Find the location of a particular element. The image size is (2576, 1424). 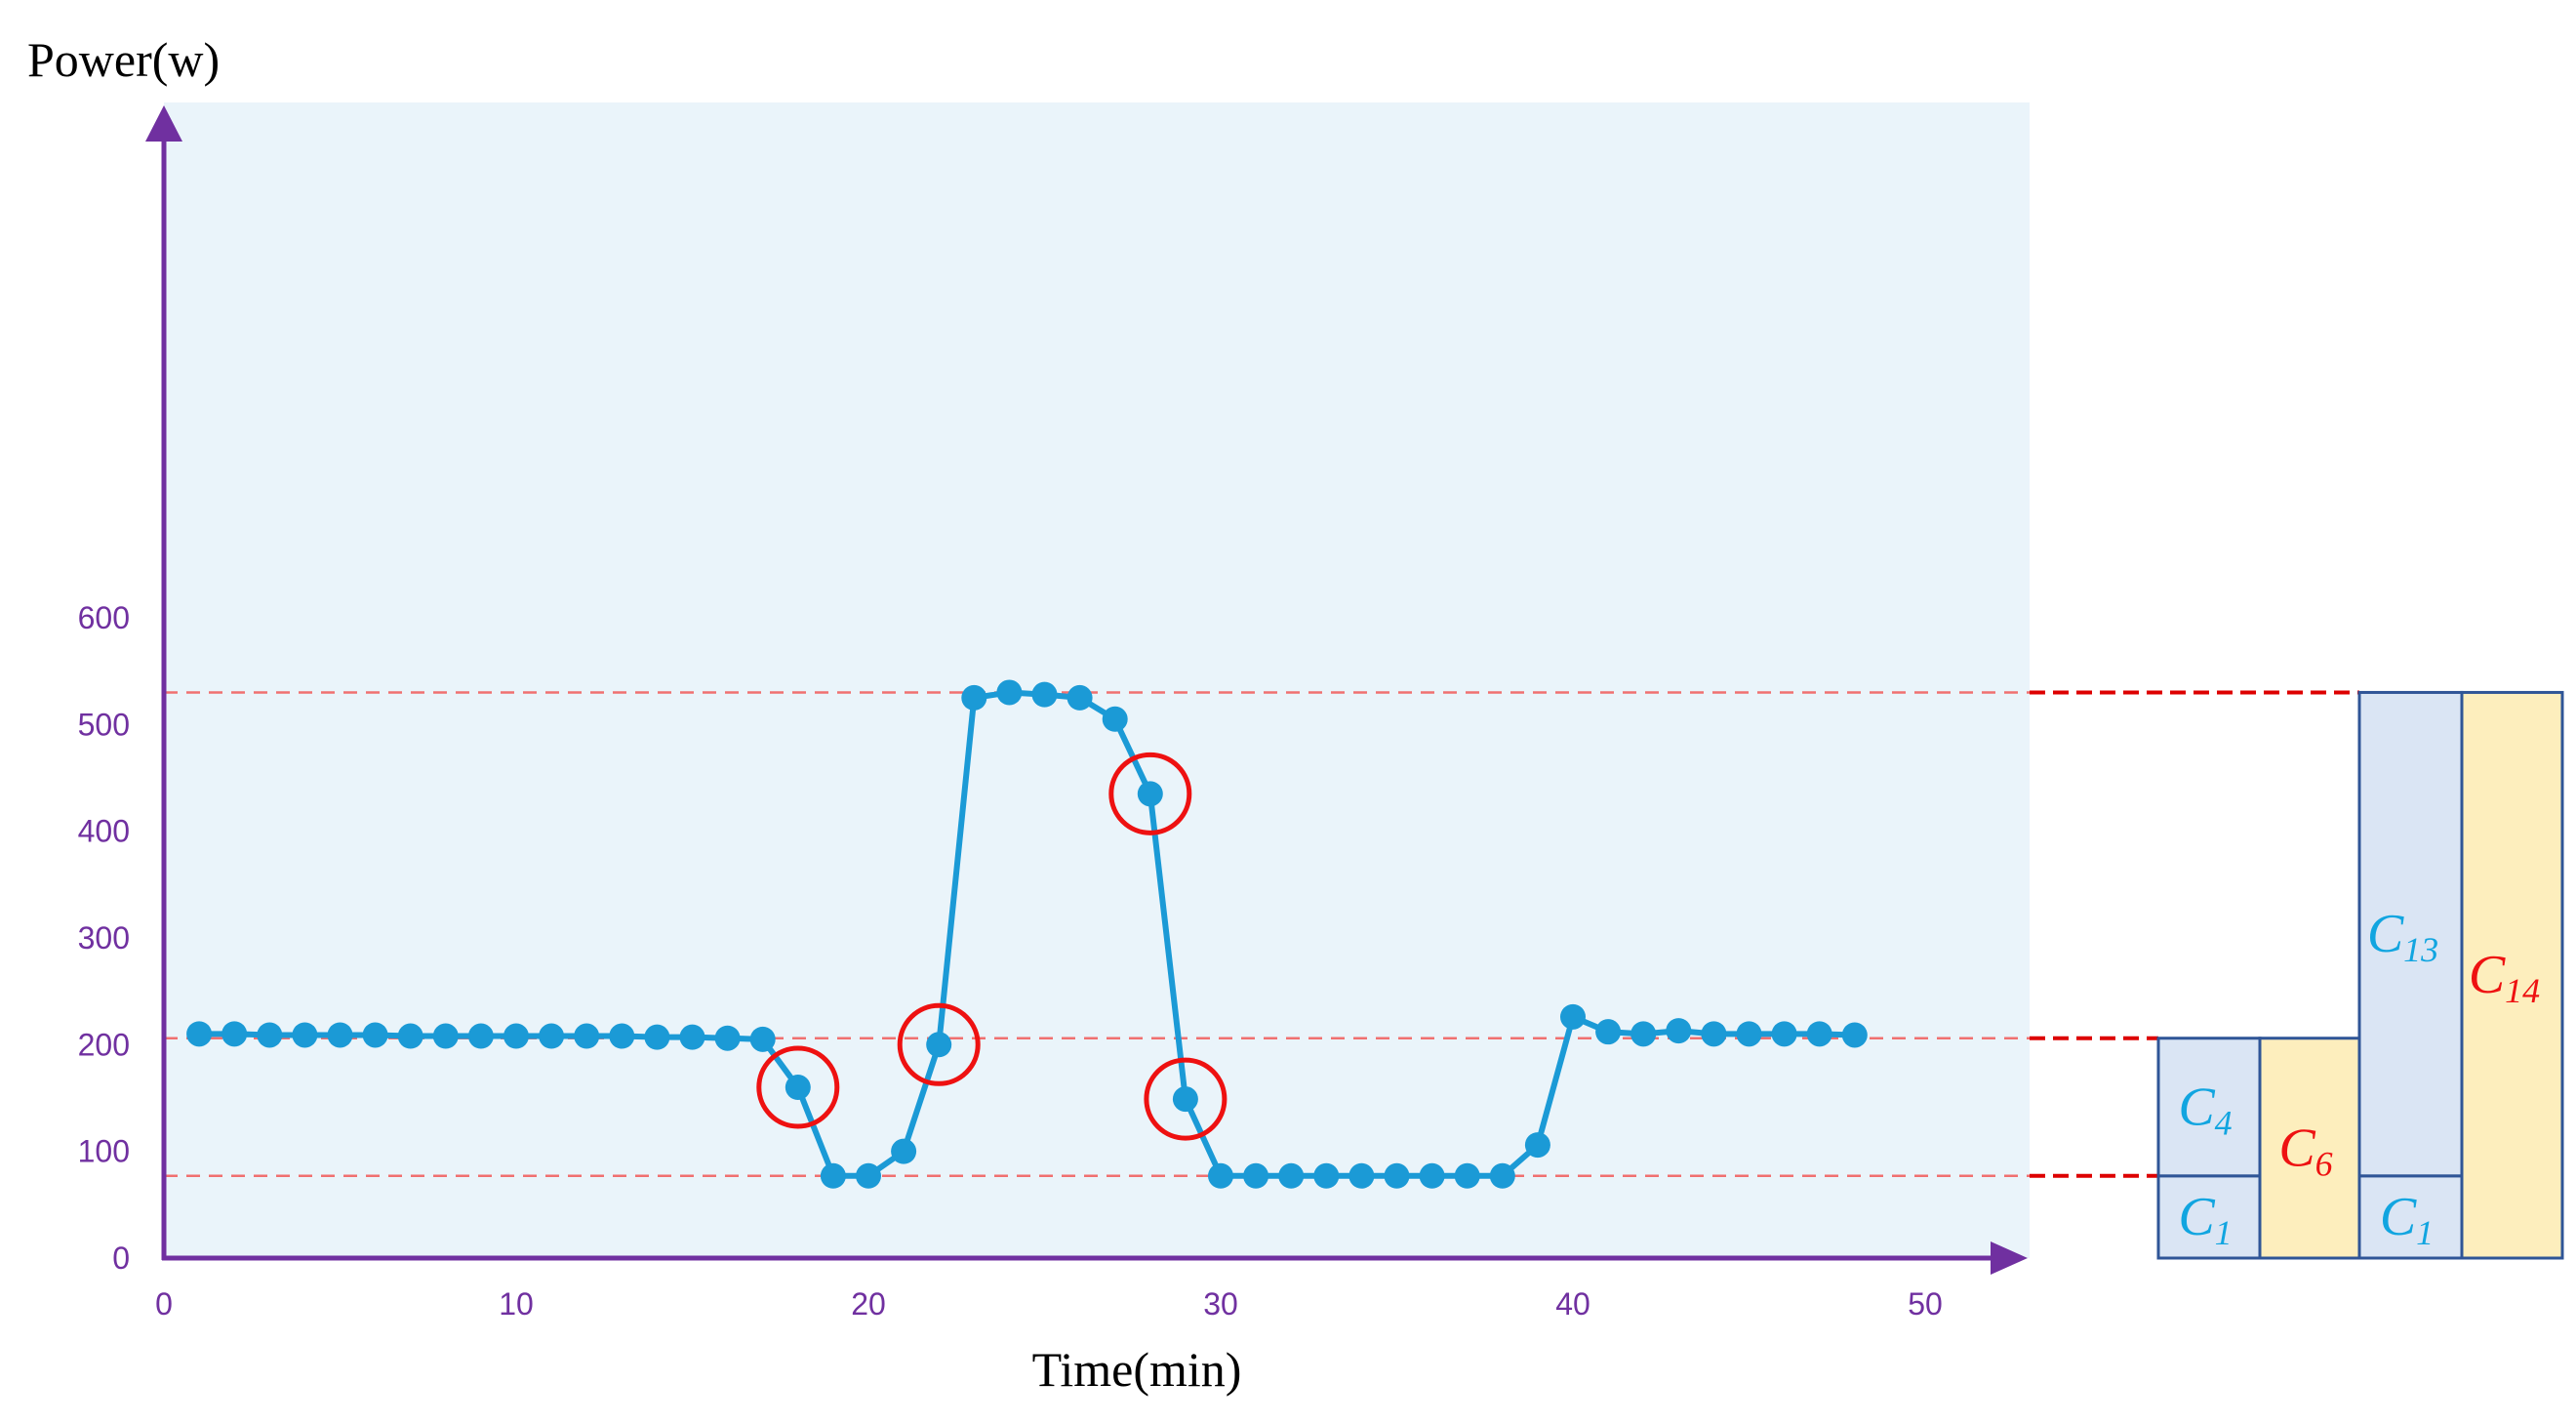

y-tick-label: 500 is located at coordinates (104, 724).